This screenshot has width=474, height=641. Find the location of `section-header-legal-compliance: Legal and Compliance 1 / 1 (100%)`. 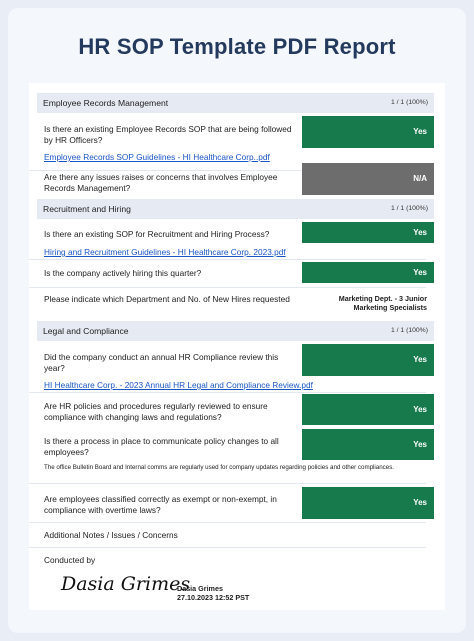

section-header-legal-compliance: Legal and Compliance 1 / 1 (100%) is located at coordinates (235, 331).